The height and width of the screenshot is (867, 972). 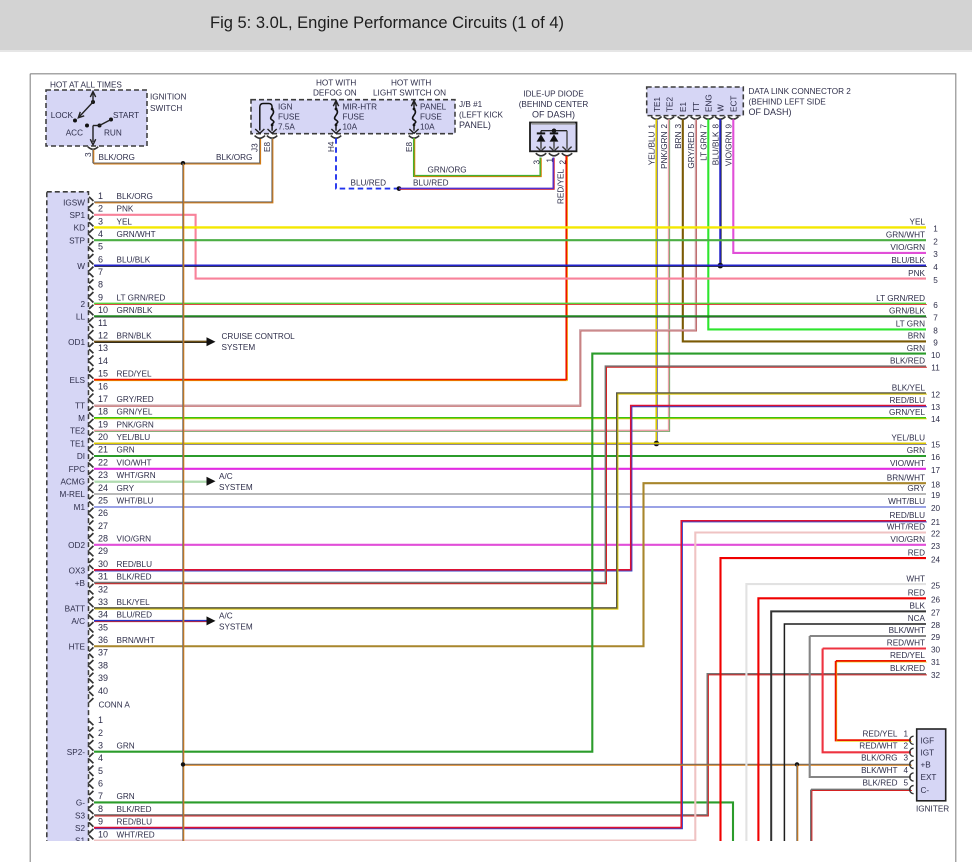 What do you see at coordinates (915, 578) in the screenshot?
I see `svg-text: WHT` at bounding box center [915, 578].